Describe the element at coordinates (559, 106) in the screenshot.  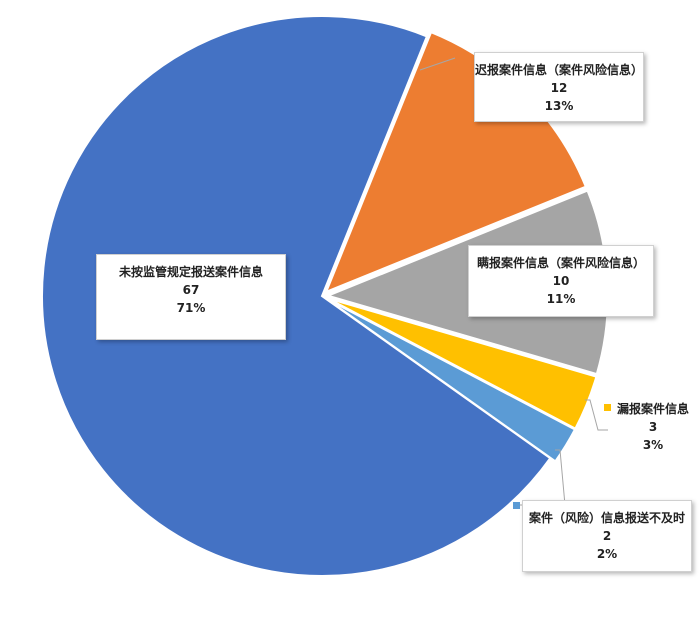
I see `slice-percent: 13%` at that location.